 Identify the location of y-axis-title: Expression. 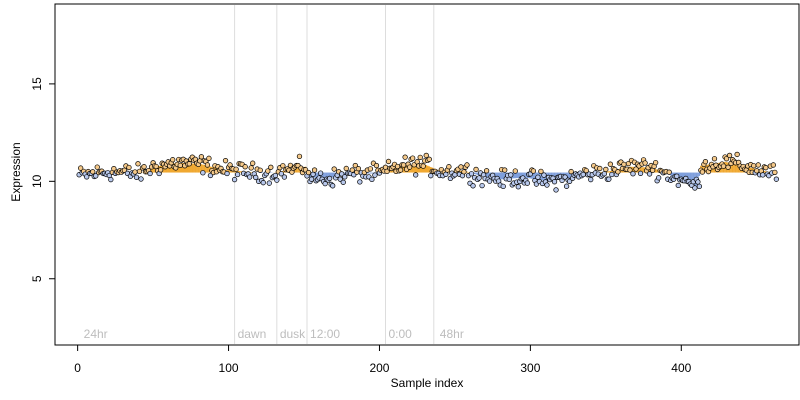
(16, 171).